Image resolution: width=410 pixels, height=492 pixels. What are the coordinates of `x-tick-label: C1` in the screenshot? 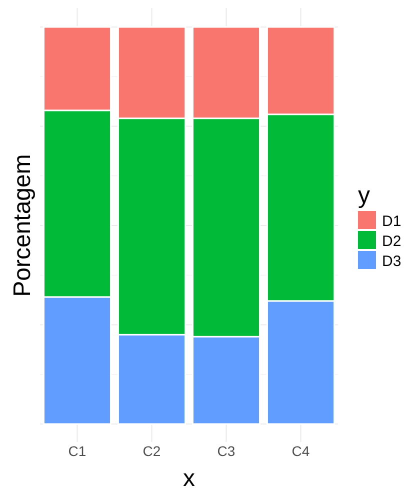 It's located at (77, 451).